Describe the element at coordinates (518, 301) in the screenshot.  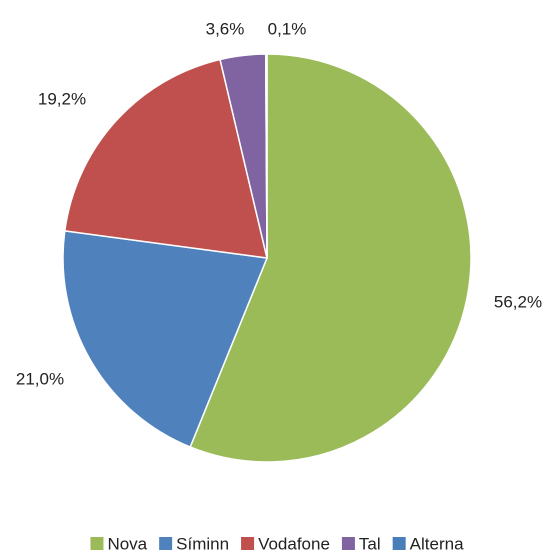
I see `data-label: 56,2%` at that location.